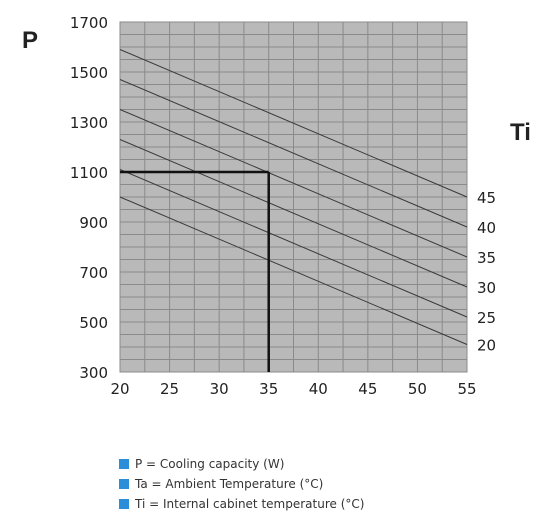  I want to click on series-label-ti-40: 40, so click(486, 228).